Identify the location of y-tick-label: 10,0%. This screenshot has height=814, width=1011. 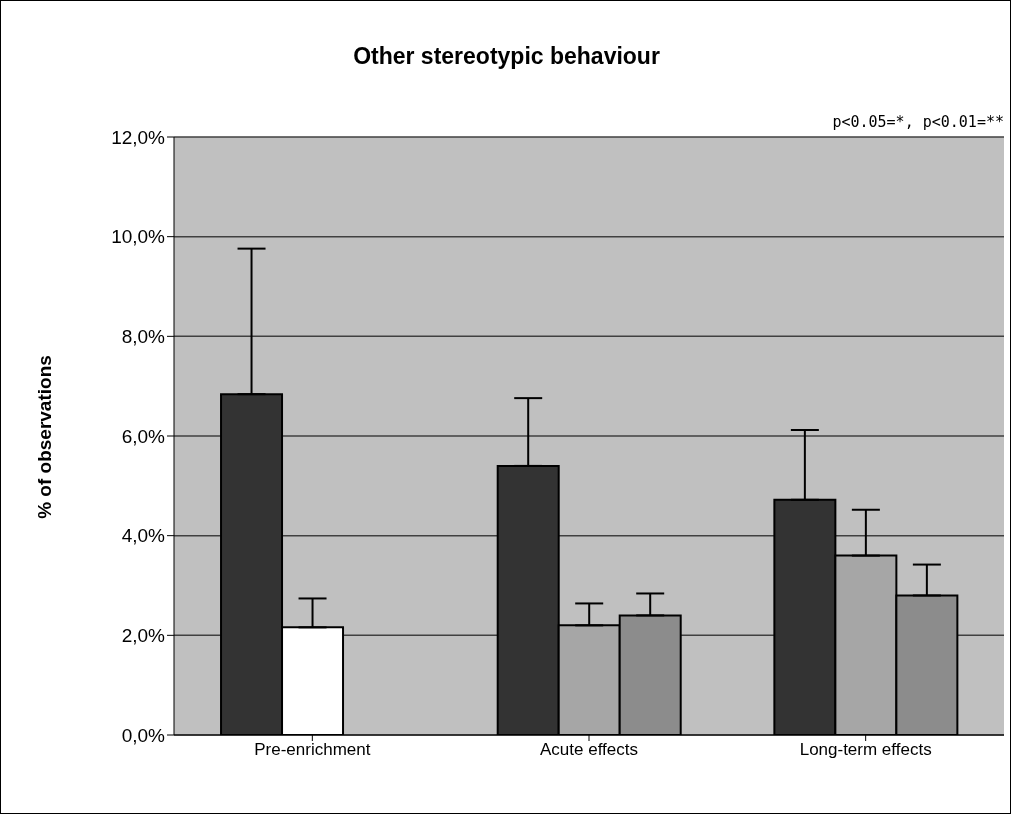
(138, 237).